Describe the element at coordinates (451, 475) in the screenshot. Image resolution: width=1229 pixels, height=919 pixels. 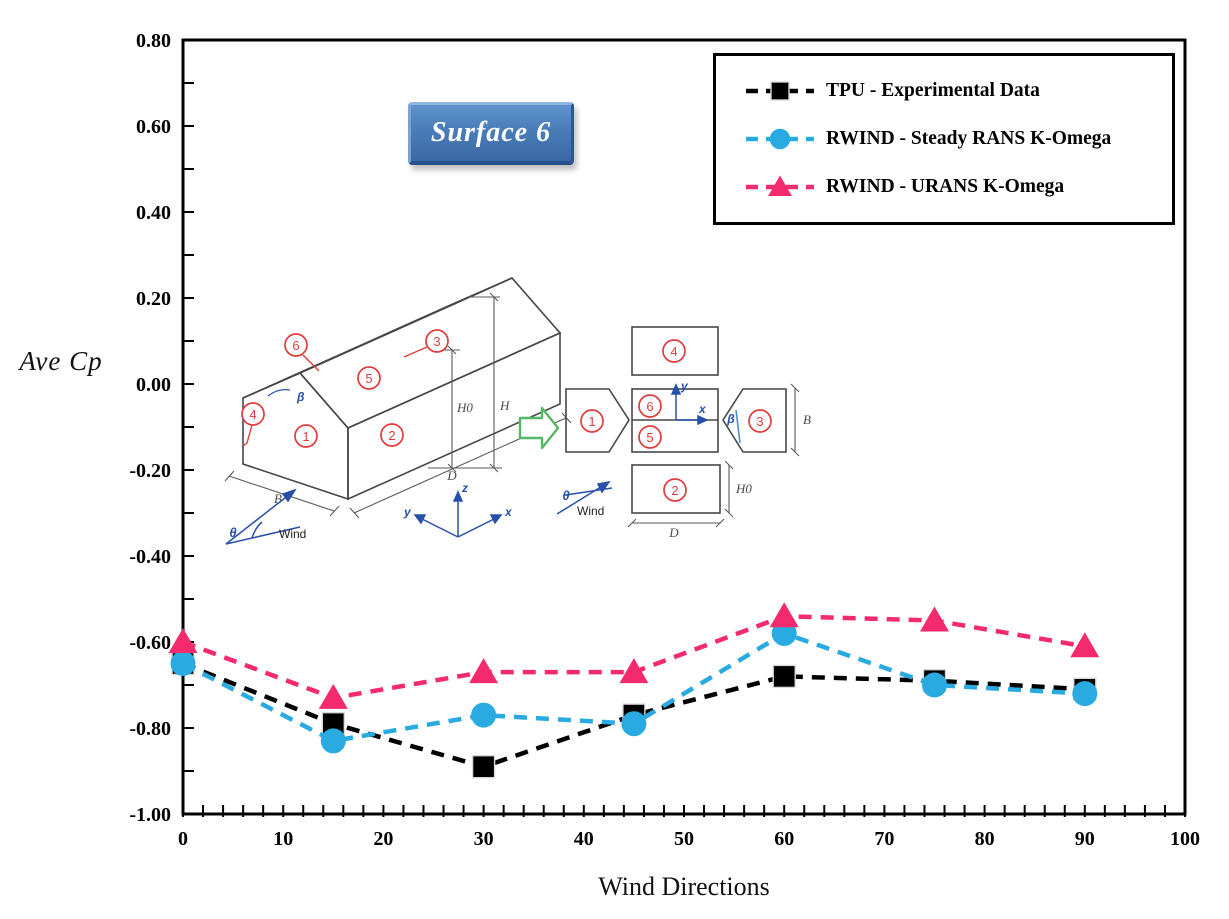
I see `dim-d-label: D` at that location.